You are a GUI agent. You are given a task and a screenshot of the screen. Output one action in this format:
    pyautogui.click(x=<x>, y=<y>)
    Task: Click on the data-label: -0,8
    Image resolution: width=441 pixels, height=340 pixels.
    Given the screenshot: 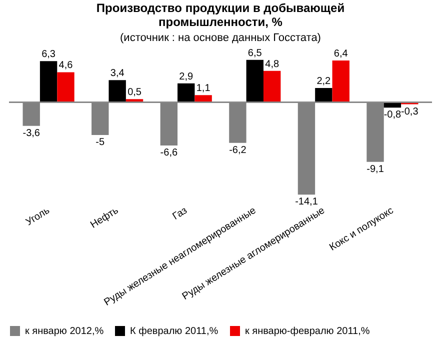 What is the action you would take?
    pyautogui.click(x=393, y=115)
    